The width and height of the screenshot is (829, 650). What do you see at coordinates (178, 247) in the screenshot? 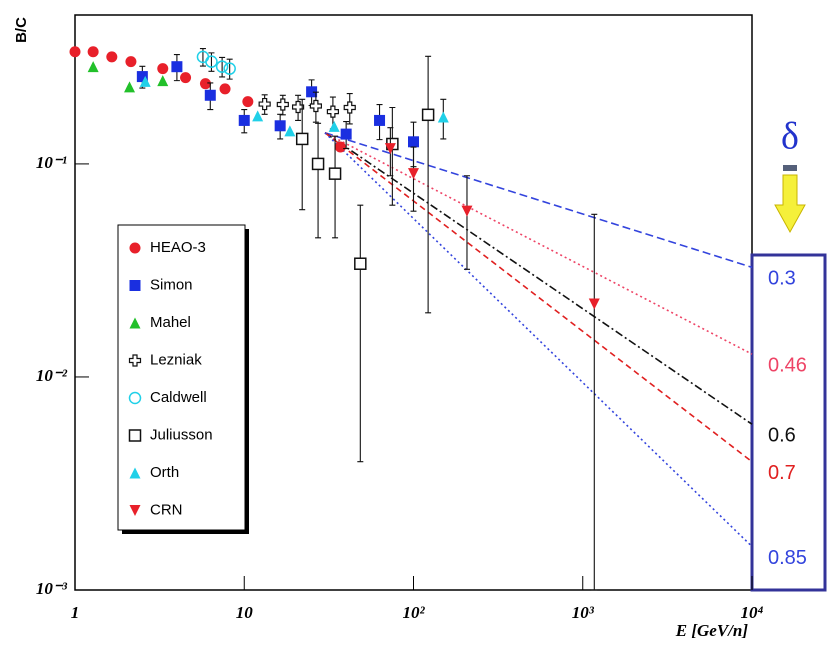
I see `legend-label: HEAO-3` at bounding box center [178, 247].